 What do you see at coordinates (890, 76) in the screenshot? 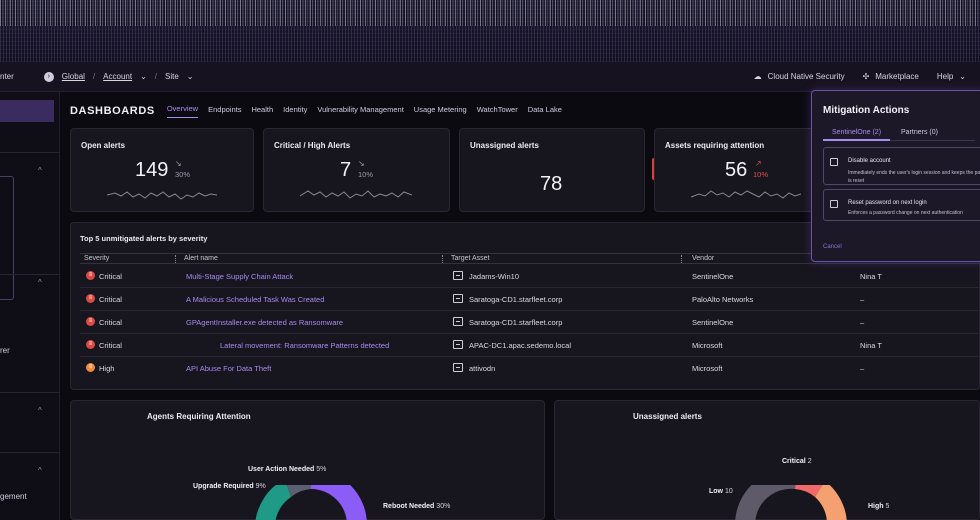
I see `marketplace-link: ✣ Marketplace` at bounding box center [890, 76].